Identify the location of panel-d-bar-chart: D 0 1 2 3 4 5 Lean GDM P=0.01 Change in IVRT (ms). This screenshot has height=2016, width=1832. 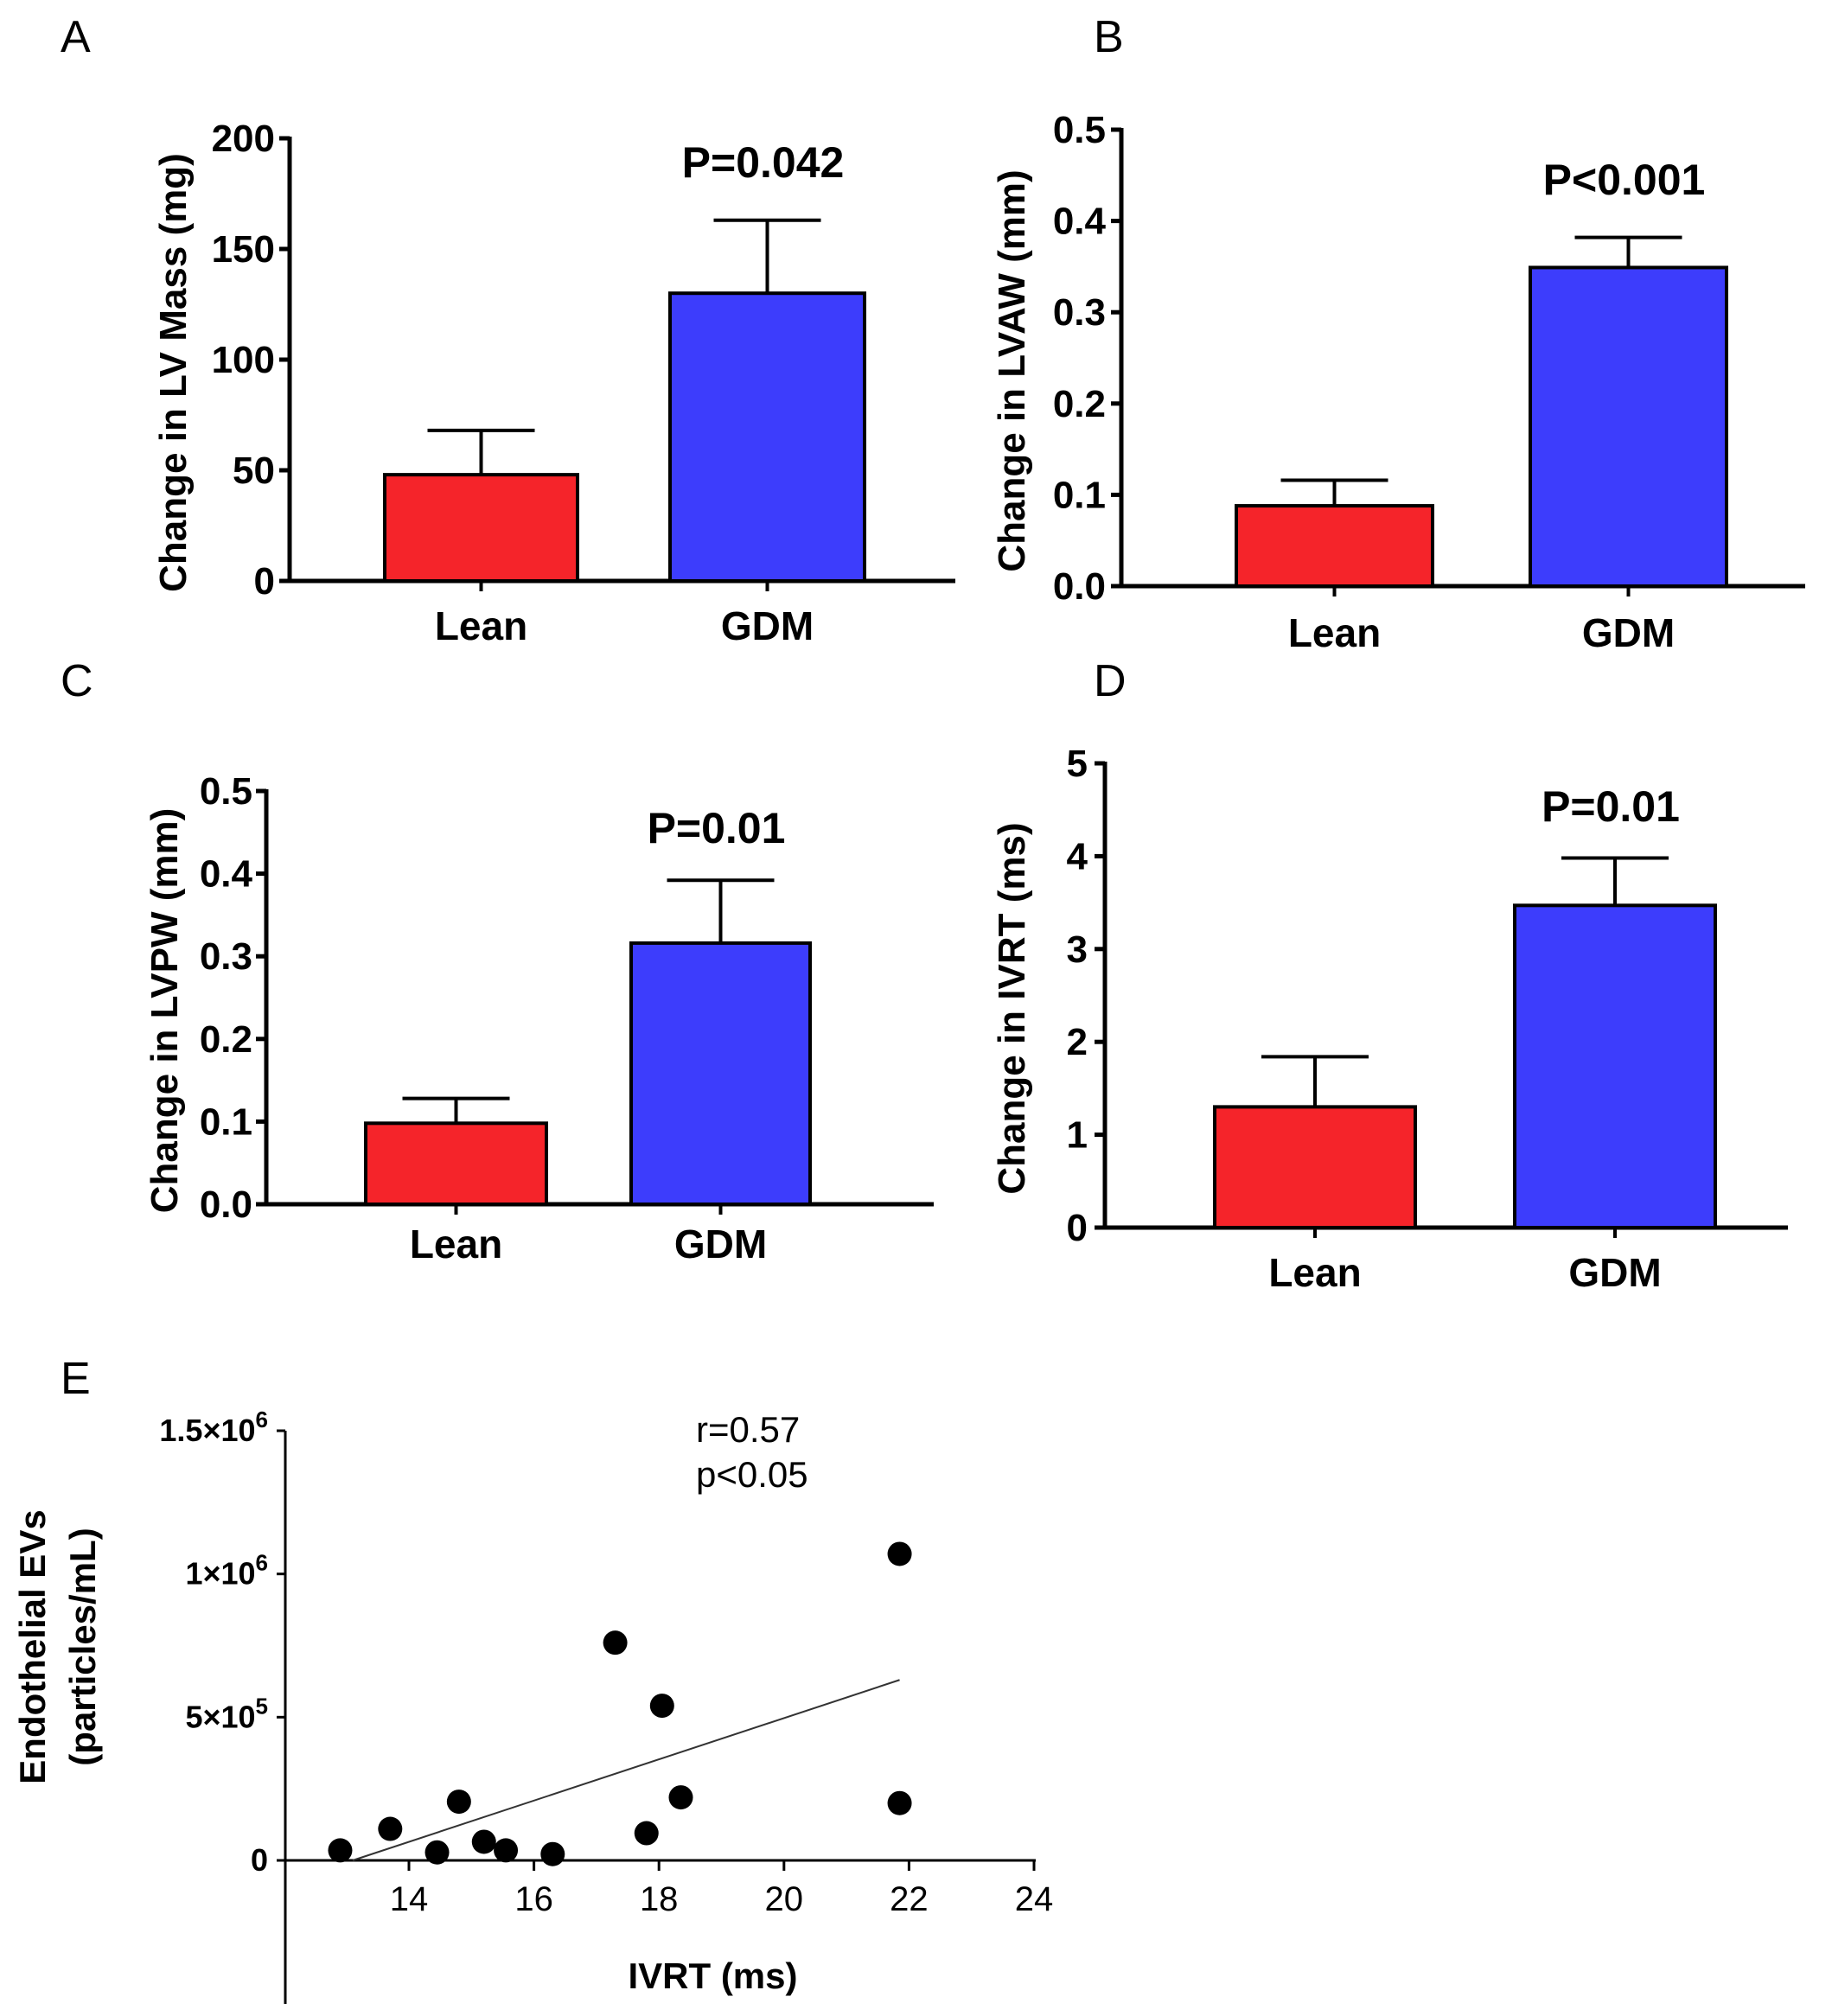
(1389, 975).